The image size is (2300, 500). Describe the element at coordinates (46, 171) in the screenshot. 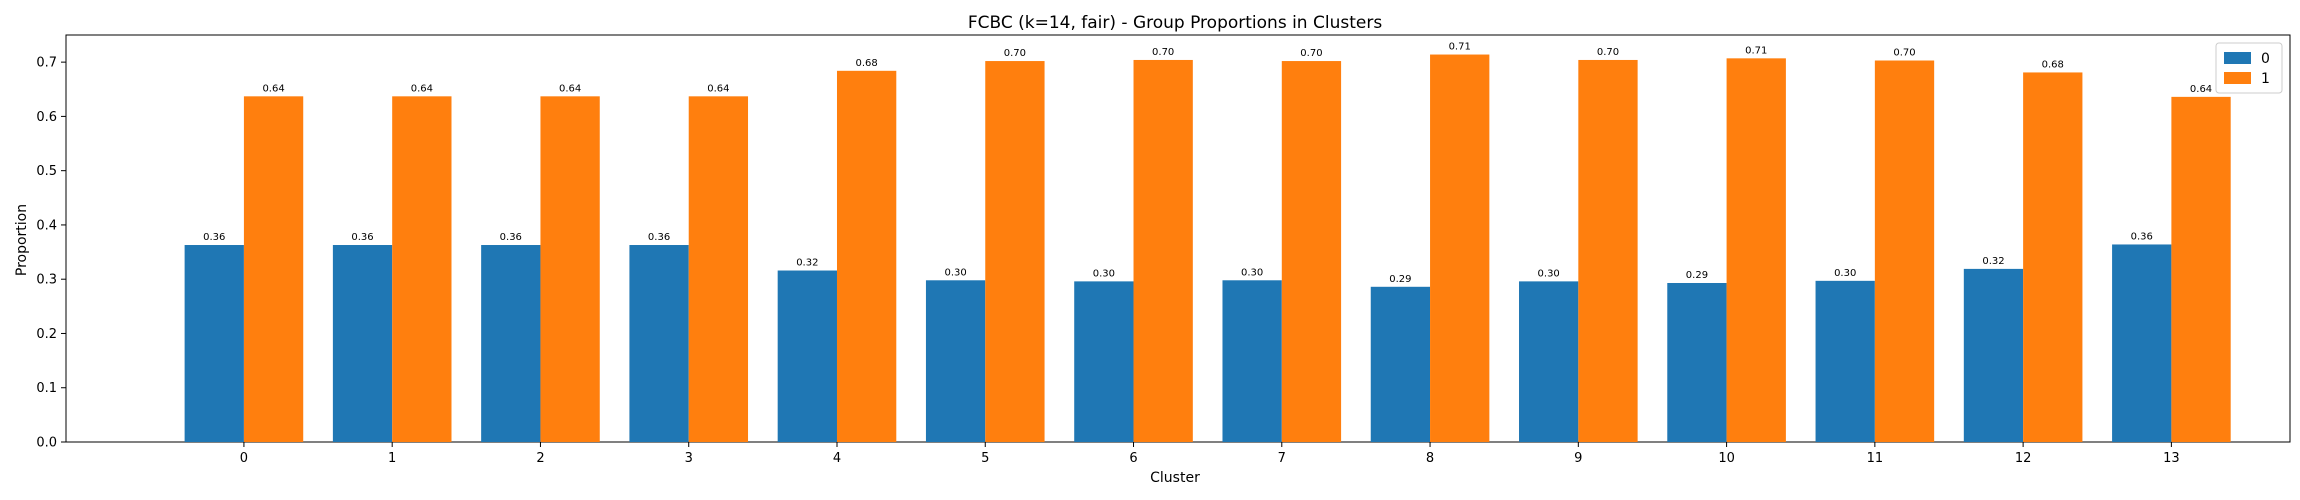

I see `y-tick-label: 0.5` at that location.